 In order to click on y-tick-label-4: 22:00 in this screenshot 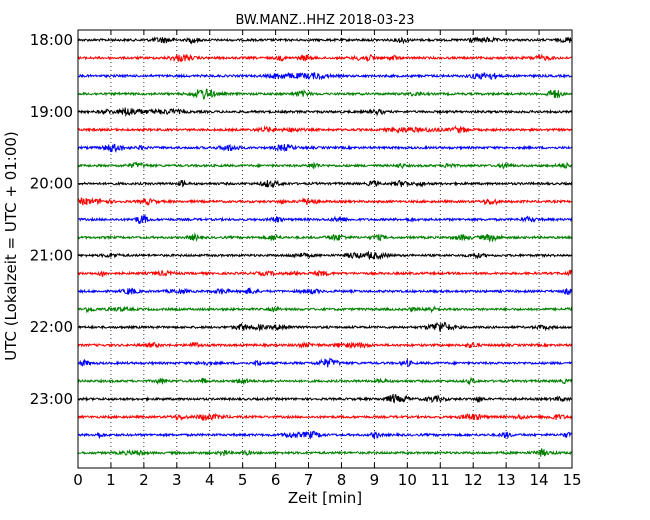, I will do `click(51, 327)`.